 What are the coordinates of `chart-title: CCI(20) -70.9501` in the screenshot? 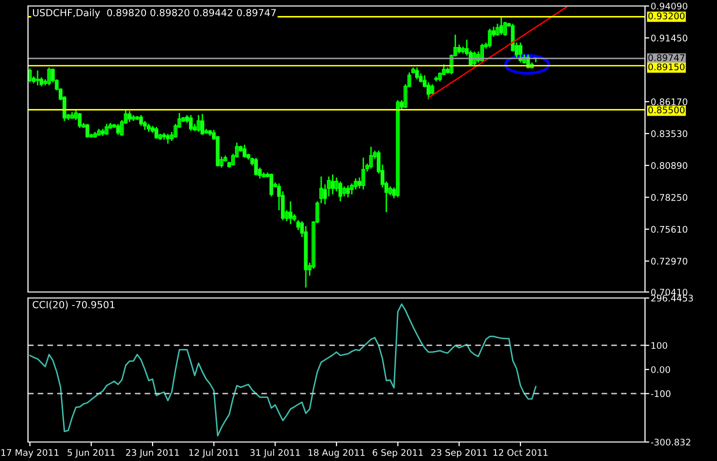 It's located at (73, 305).